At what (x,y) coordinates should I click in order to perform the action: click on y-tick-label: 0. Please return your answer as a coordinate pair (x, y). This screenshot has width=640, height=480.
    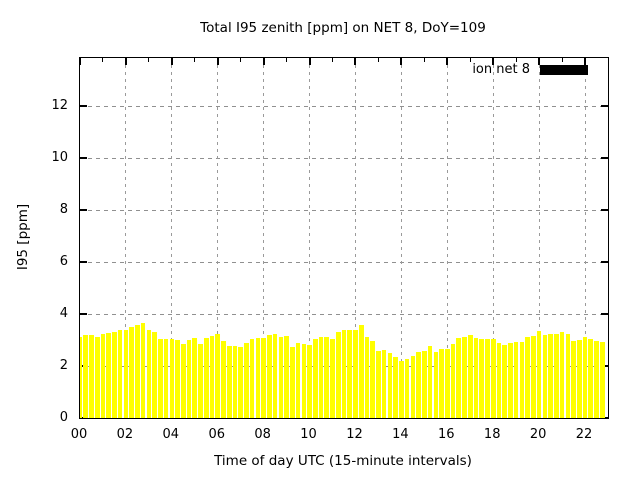
    Looking at the image, I should click on (63, 417).